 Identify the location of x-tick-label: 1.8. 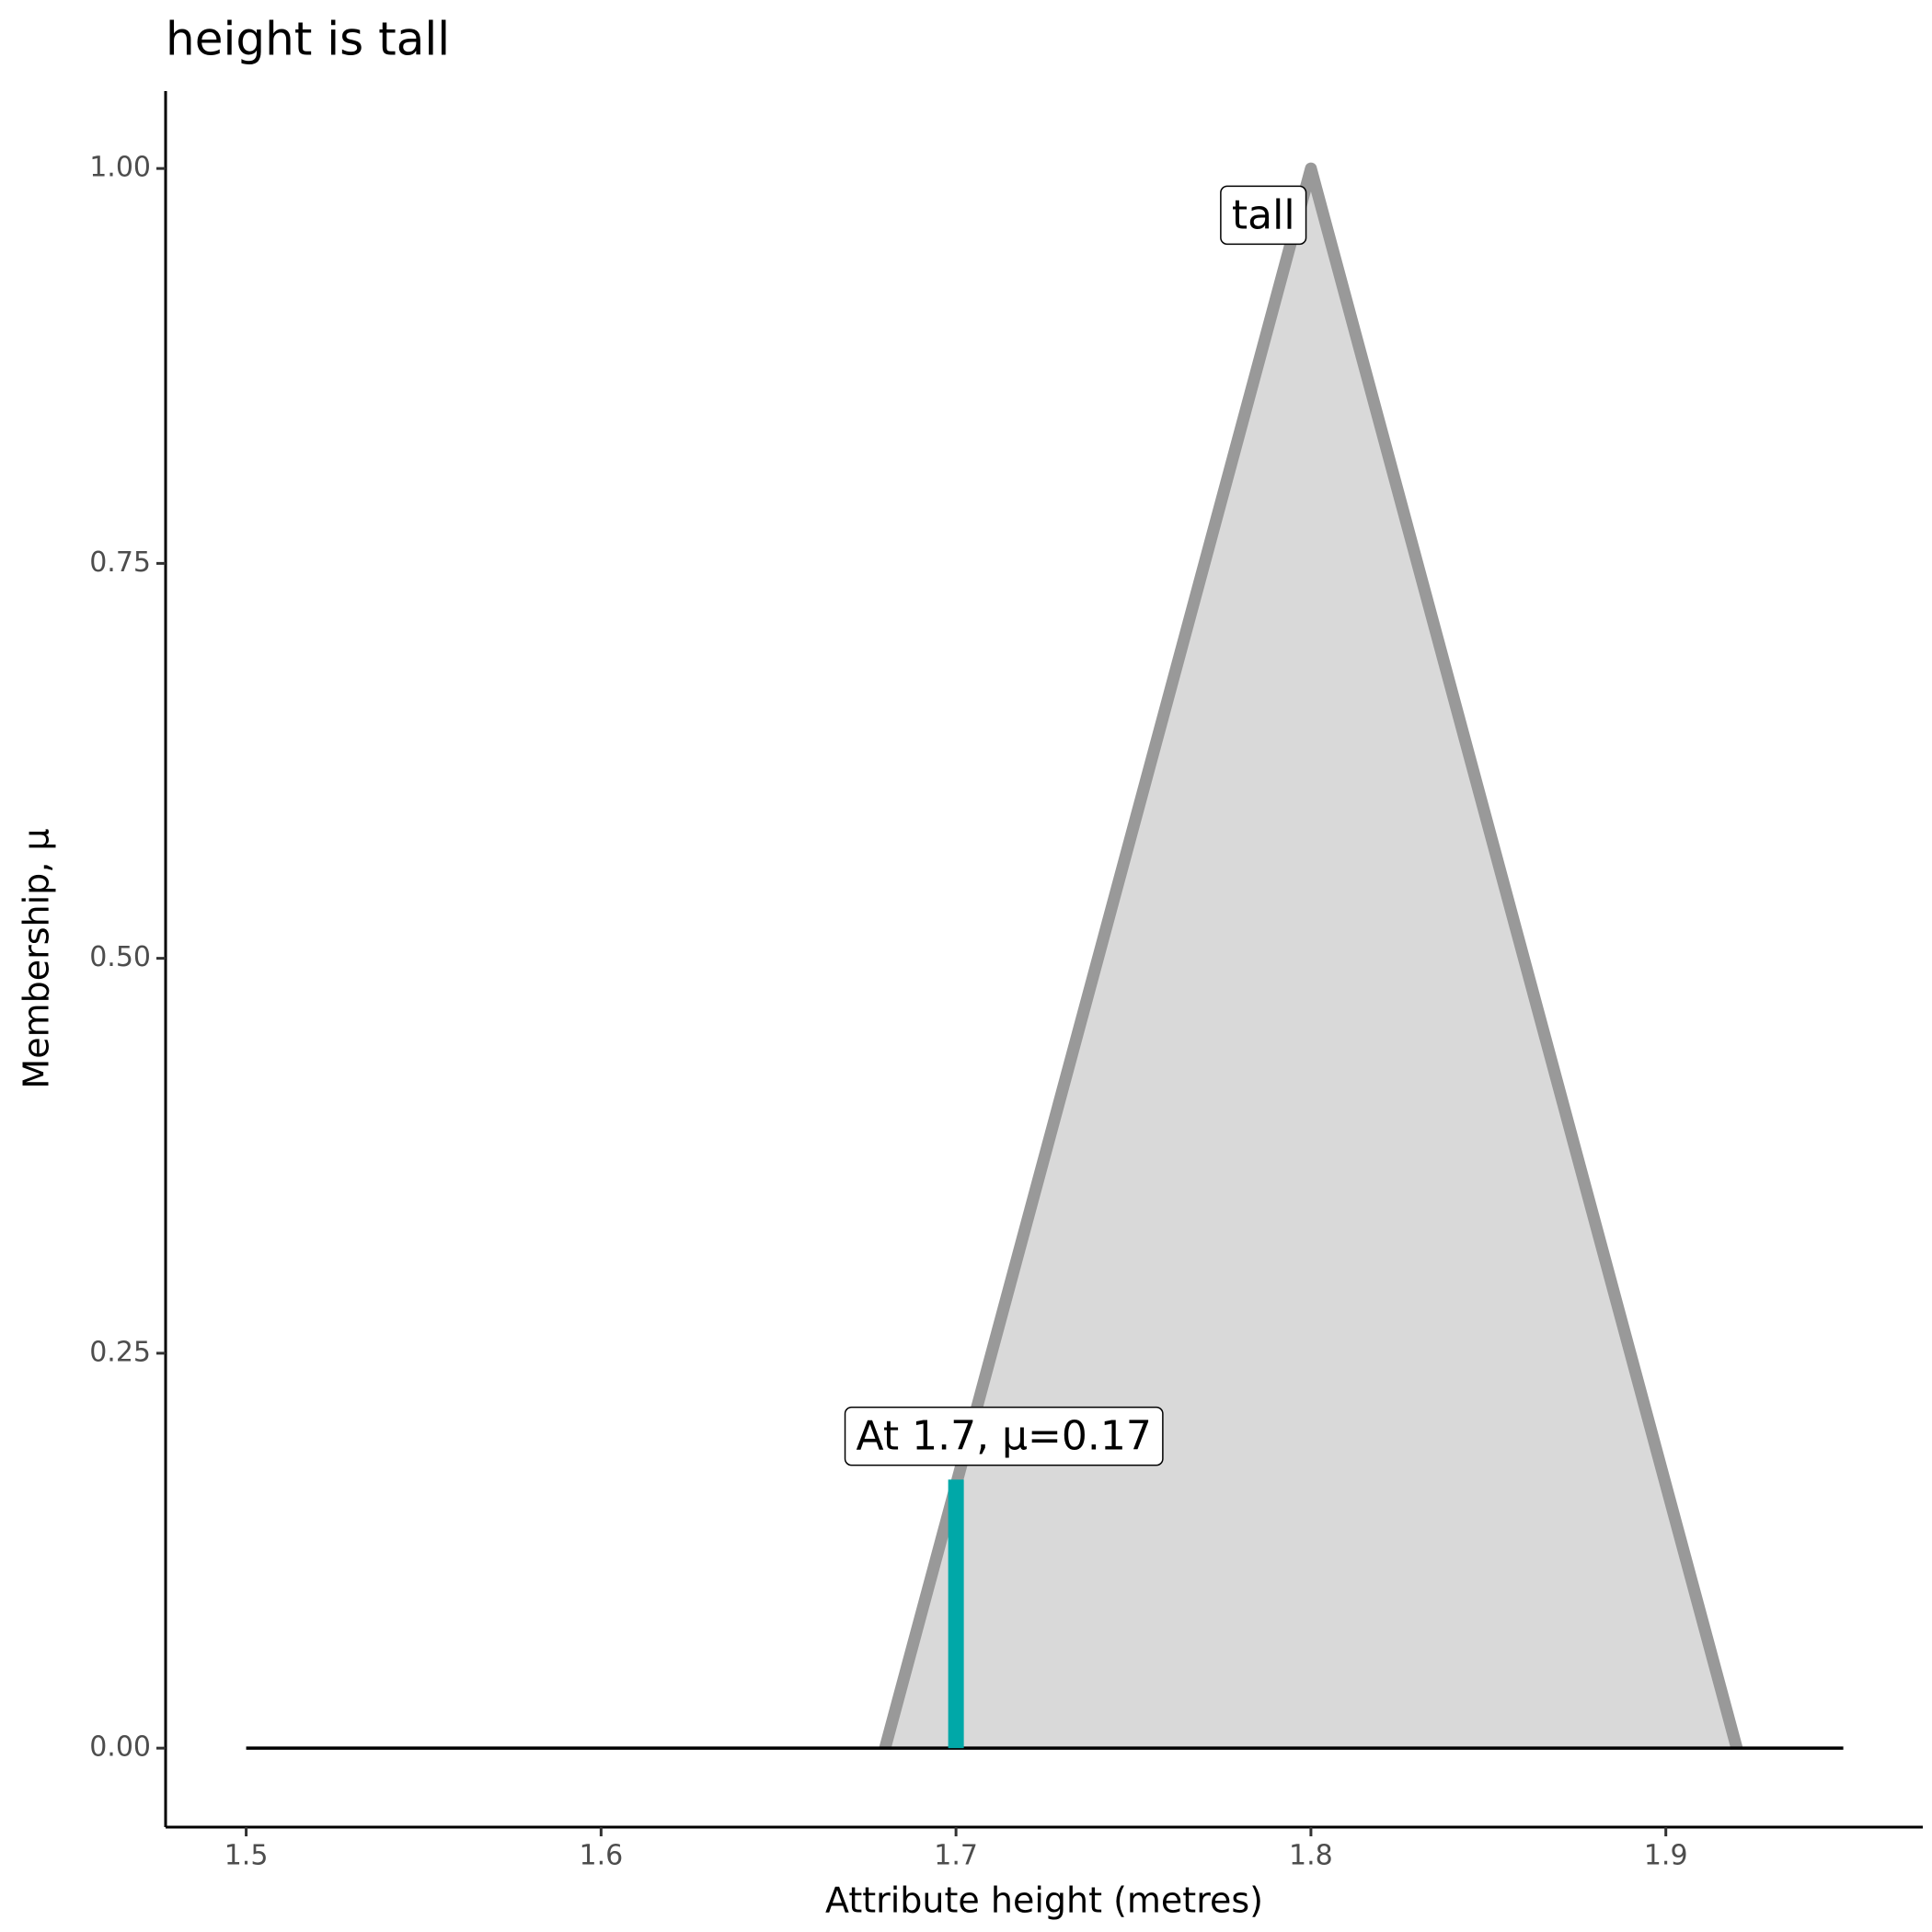
(1311, 1856).